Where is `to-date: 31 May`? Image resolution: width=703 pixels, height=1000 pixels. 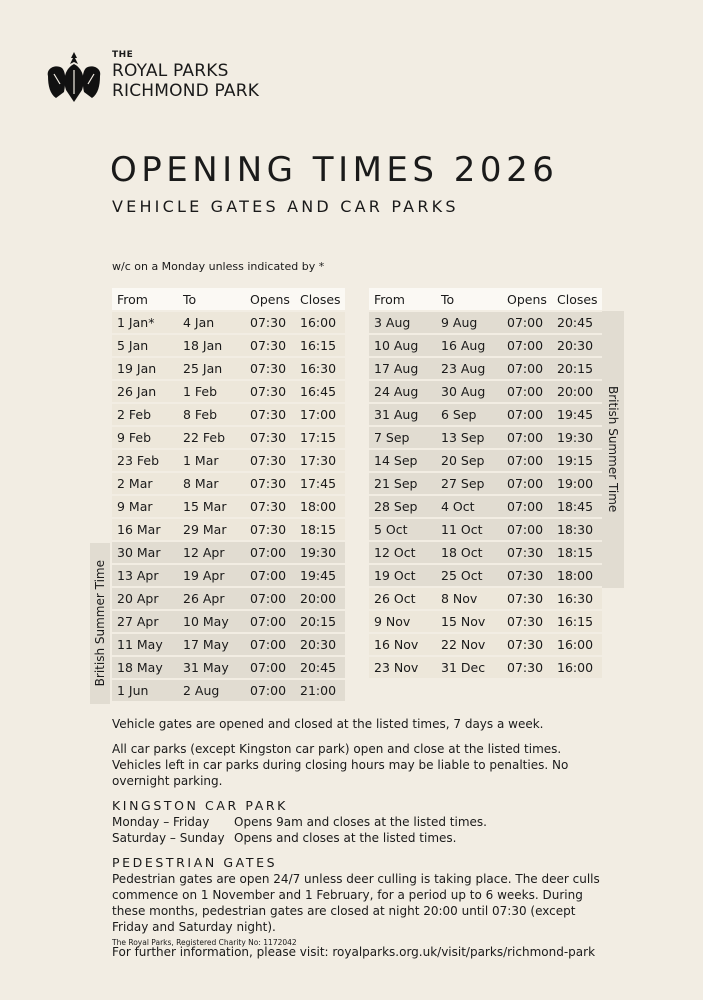
to-date: 31 May is located at coordinates (206, 667).